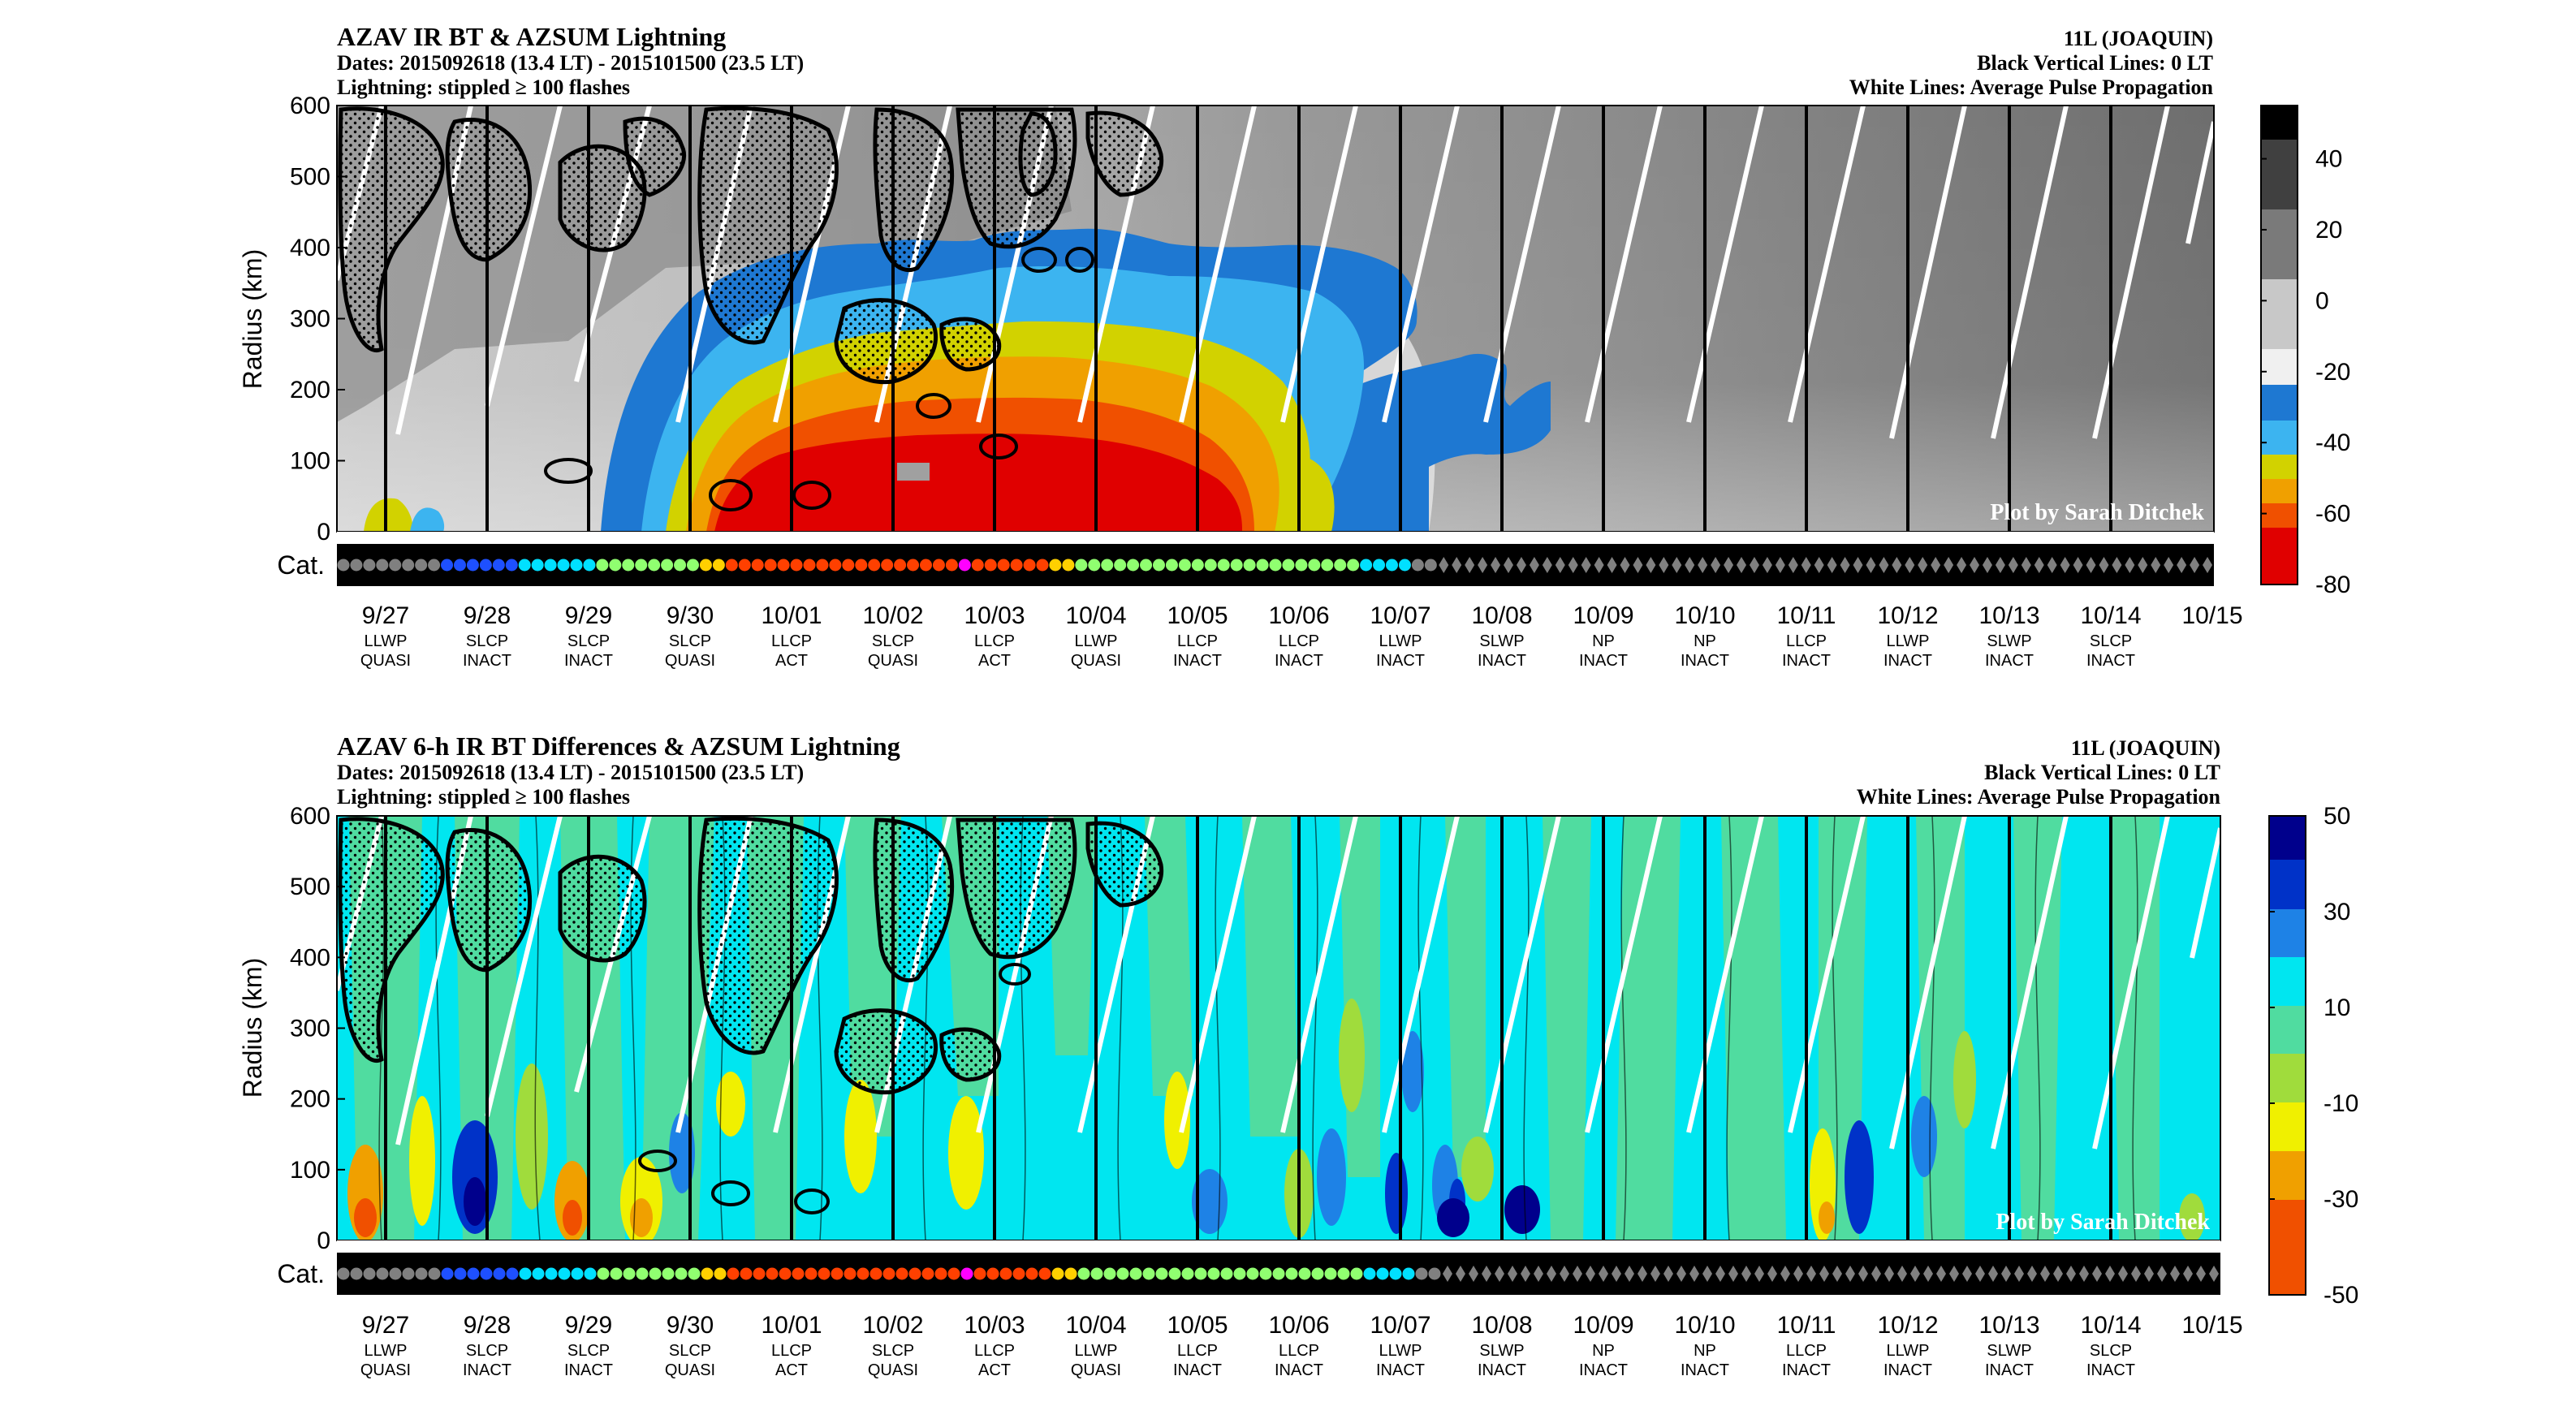 This screenshot has width=2576, height=1402. Describe the element at coordinates (2031, 87) in the screenshot. I see `top-legend-white-lines: White Lines: Average Pulse Propagation` at that location.